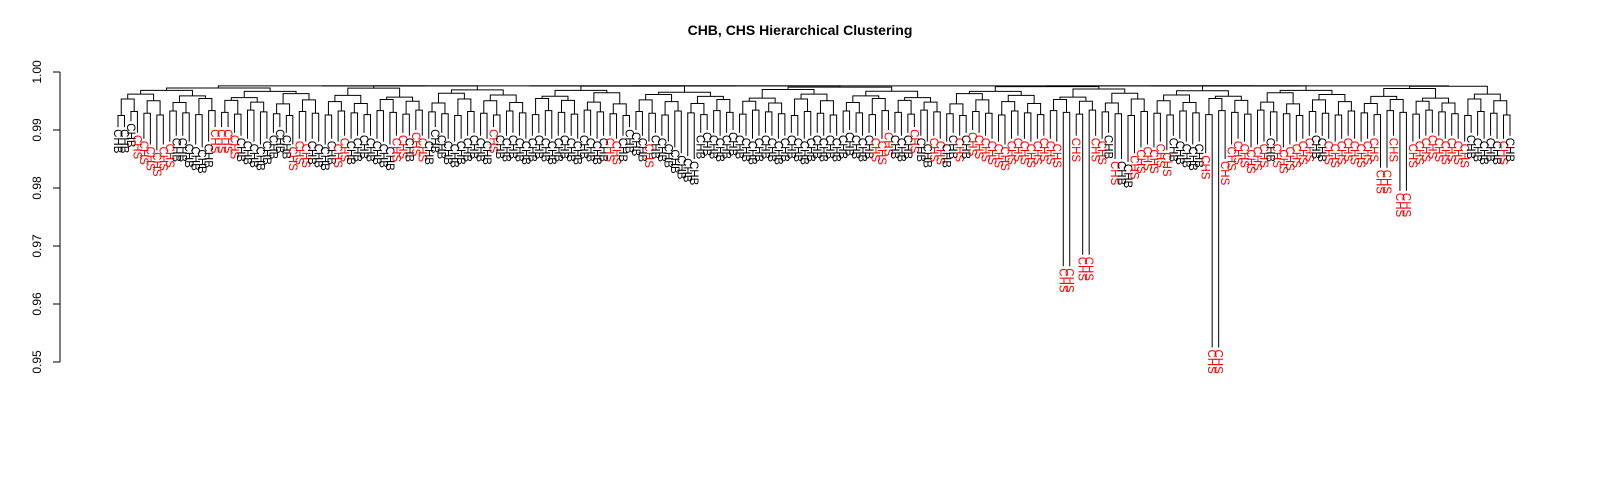  What do you see at coordinates (800, 30) in the screenshot?
I see `chart-title: CHB, CHS Hierarchical Clustering` at bounding box center [800, 30].